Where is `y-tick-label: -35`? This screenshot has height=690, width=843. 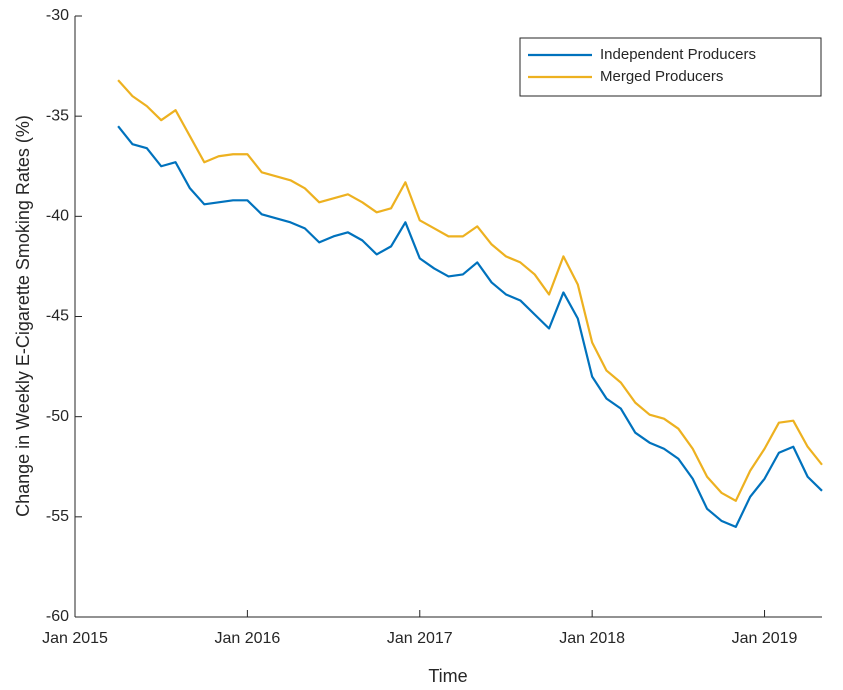
y-tick-label: -35 is located at coordinates (57, 115).